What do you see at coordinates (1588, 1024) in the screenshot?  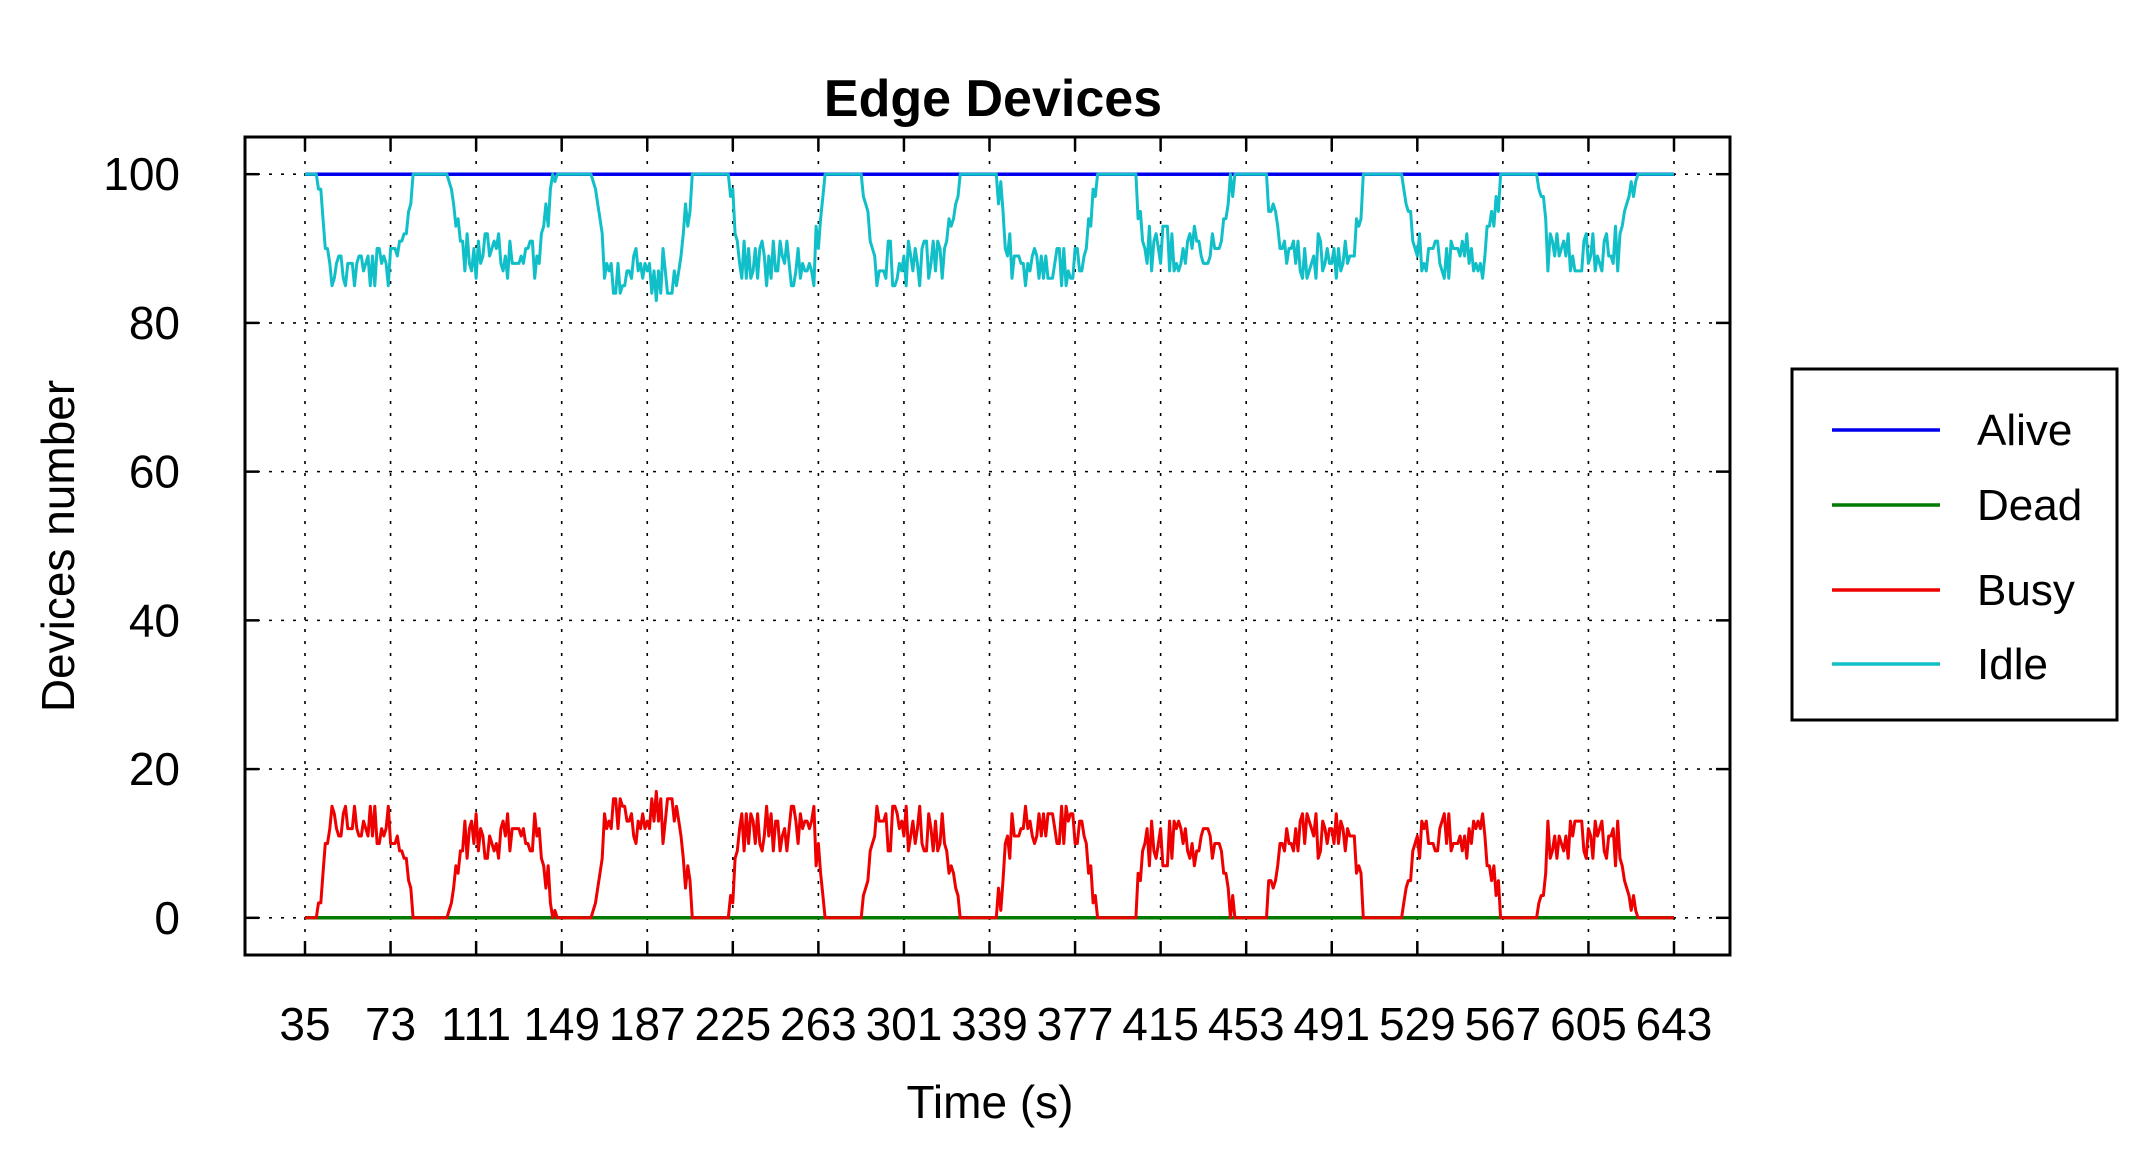 I see `x-tick-label: 605` at bounding box center [1588, 1024].